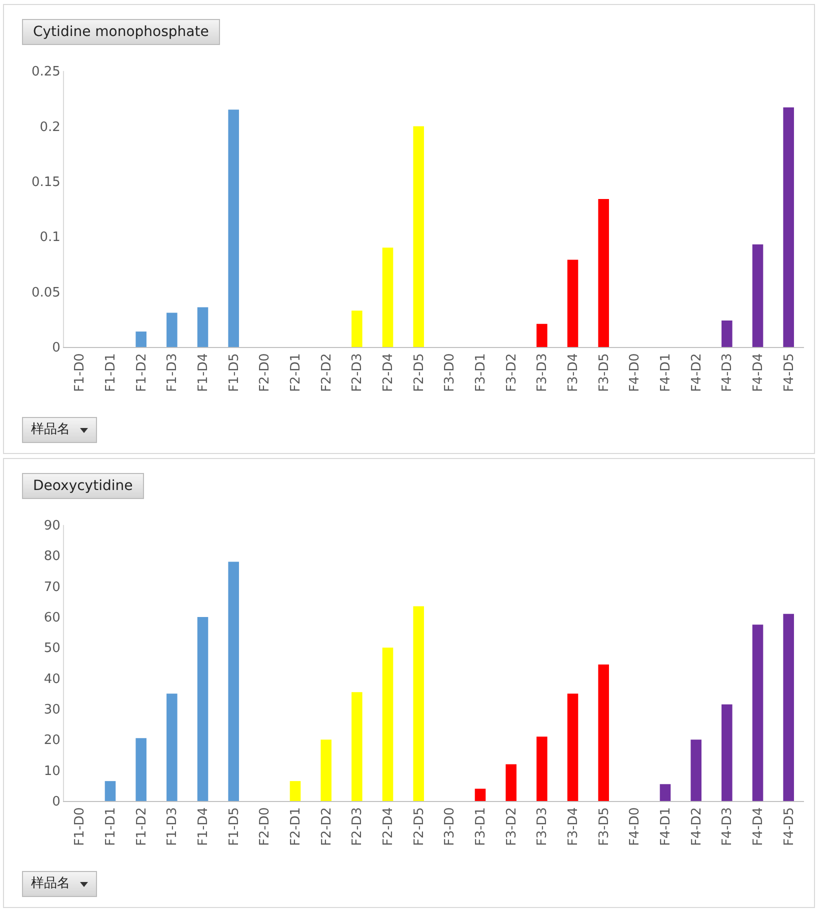 Image resolution: width=818 pixels, height=911 pixels. I want to click on y-tick-label: 20, so click(52, 740).